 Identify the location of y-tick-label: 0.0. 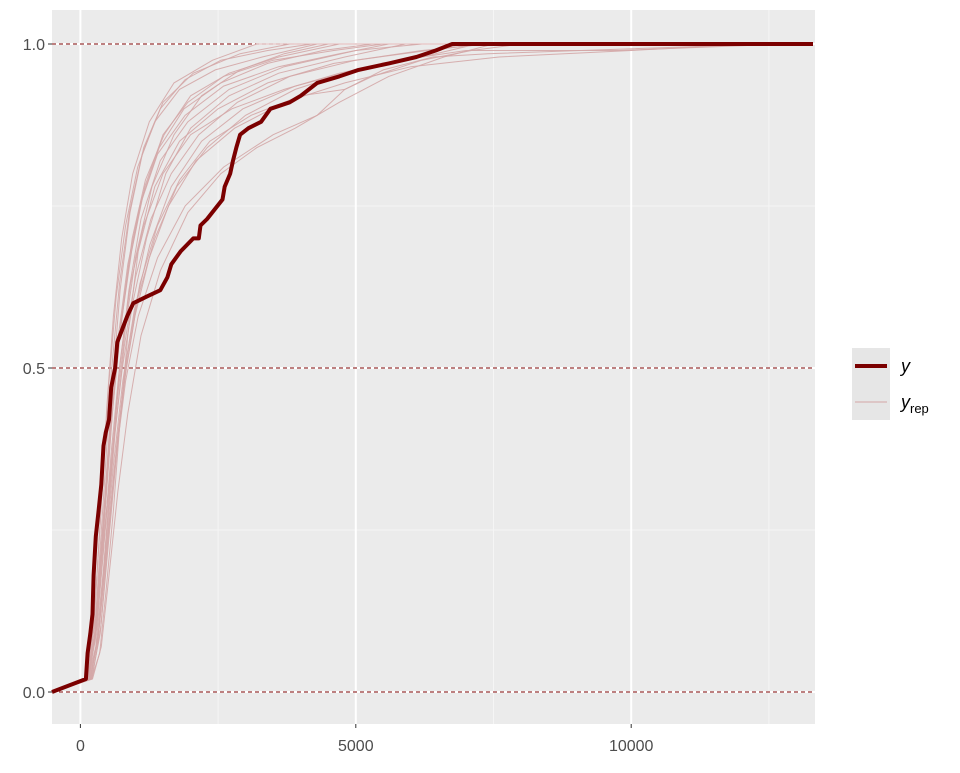
(34, 693).